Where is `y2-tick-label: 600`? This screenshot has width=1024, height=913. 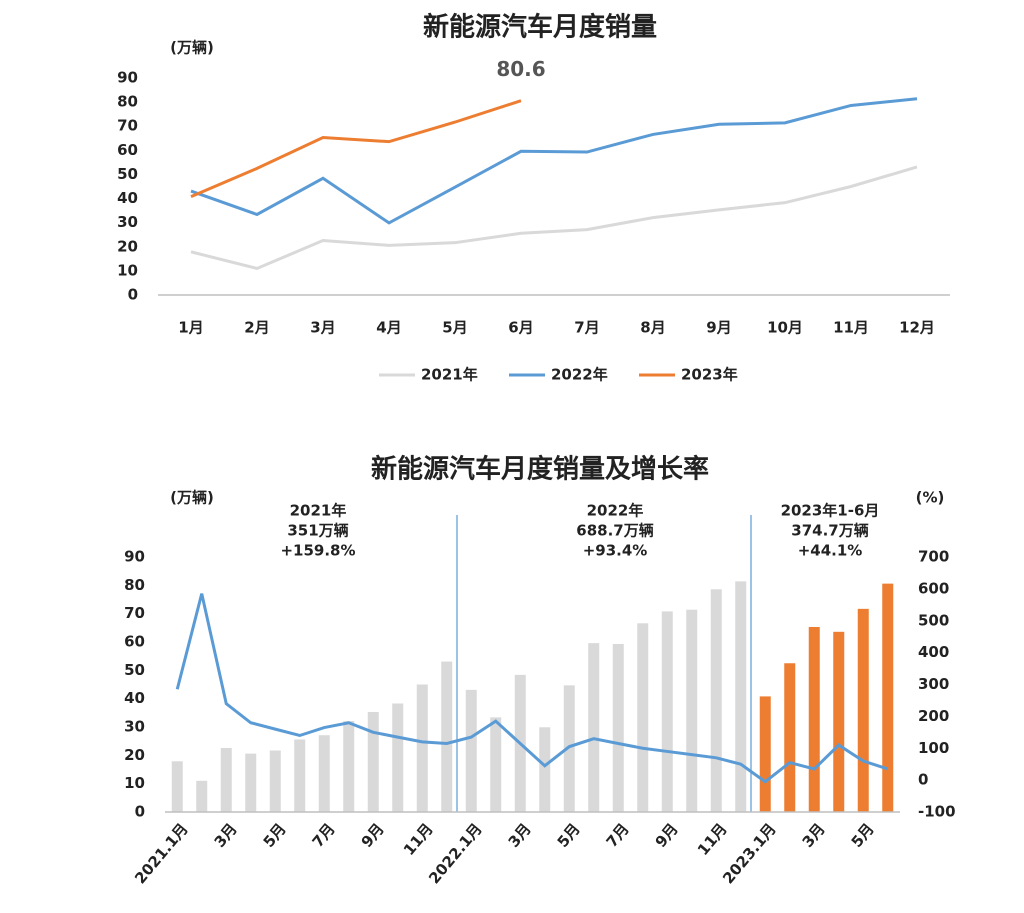 y2-tick-label: 600 is located at coordinates (933, 588).